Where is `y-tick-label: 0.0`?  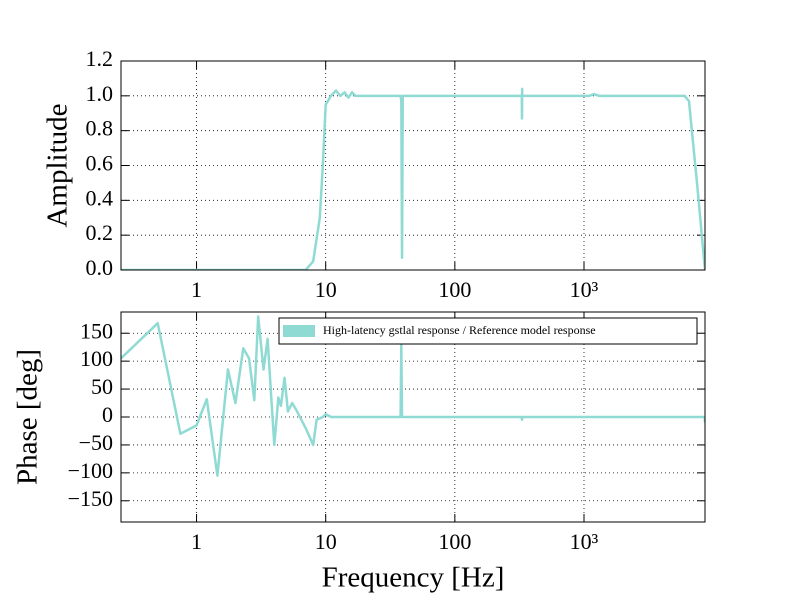 y-tick-label: 0.0 is located at coordinates (100, 267).